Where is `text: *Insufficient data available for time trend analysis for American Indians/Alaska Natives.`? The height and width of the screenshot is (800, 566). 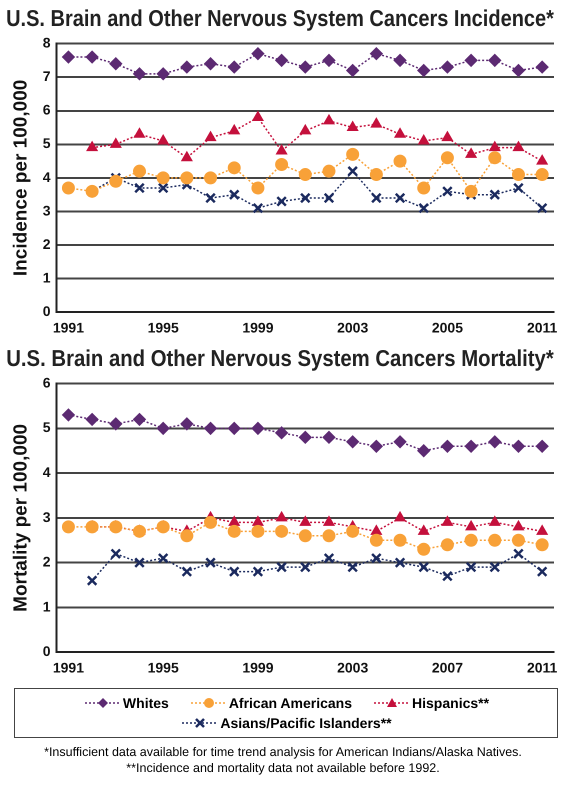 text: *Insufficient data available for time trend analysis for American Indians/Alaska Natives. is located at coordinates (283, 752).